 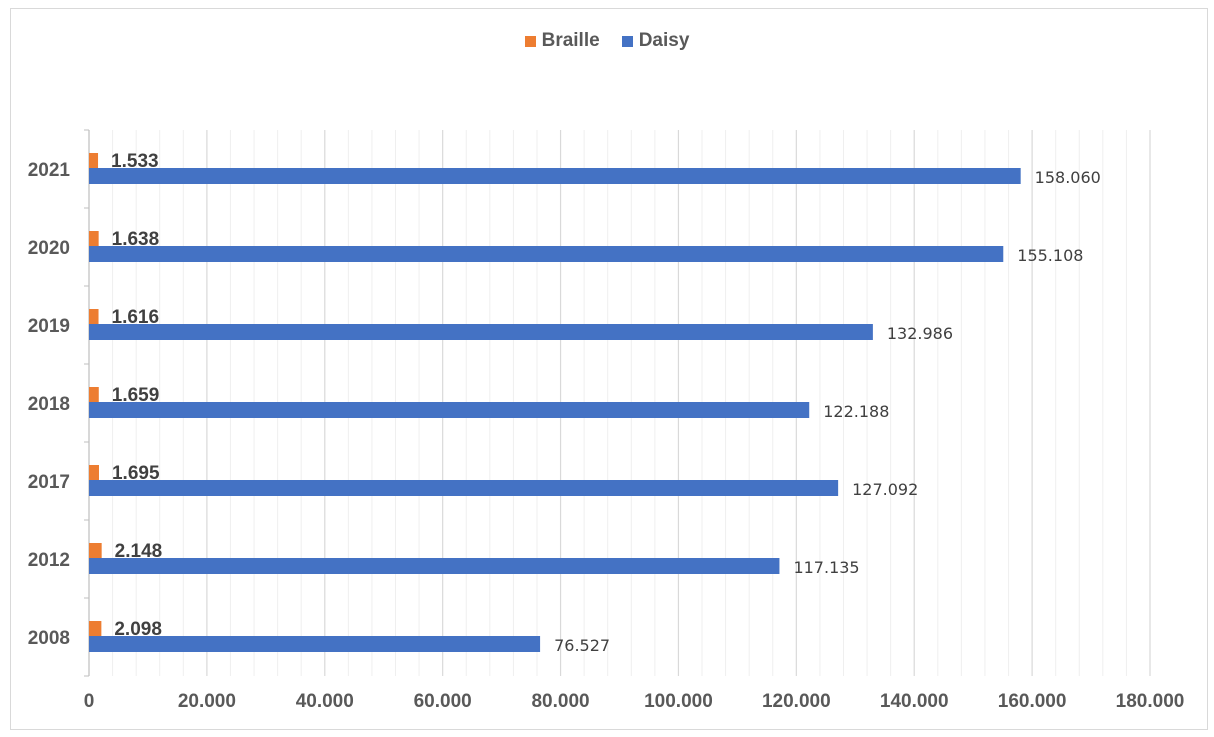 What do you see at coordinates (49, 482) in the screenshot?
I see `y-tick-label: 2017` at bounding box center [49, 482].